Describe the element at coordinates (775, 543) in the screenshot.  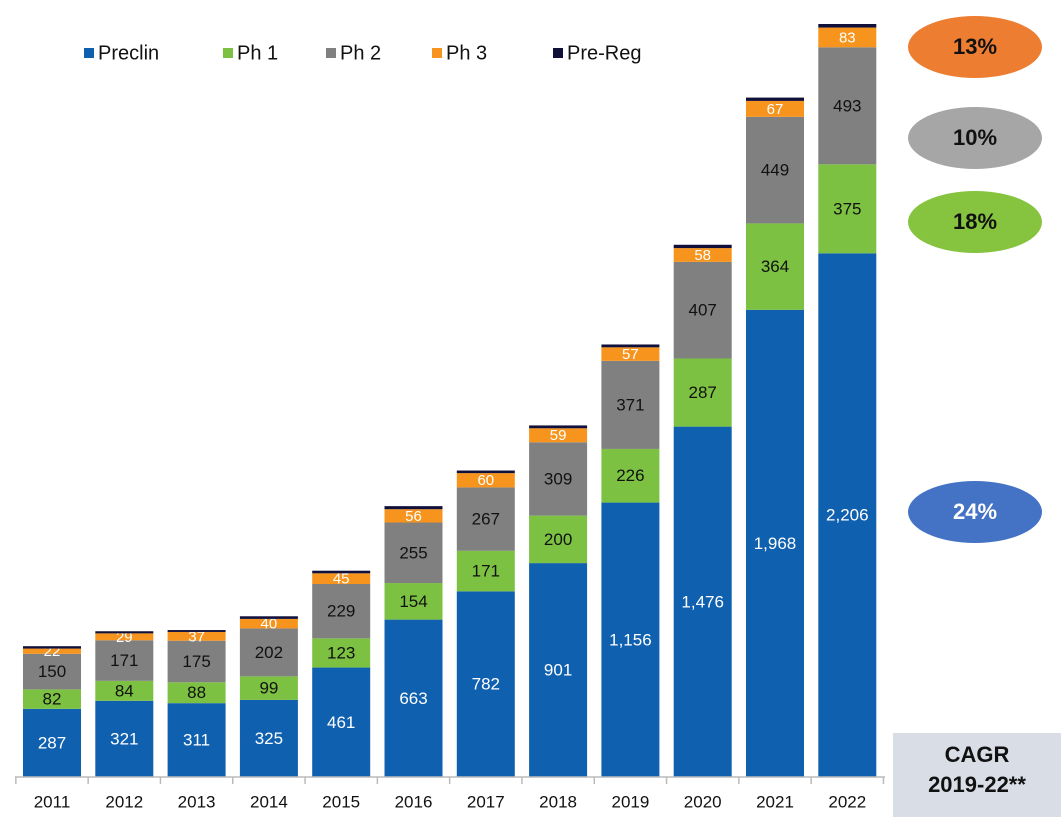
I see `data-label: 1,968` at that location.